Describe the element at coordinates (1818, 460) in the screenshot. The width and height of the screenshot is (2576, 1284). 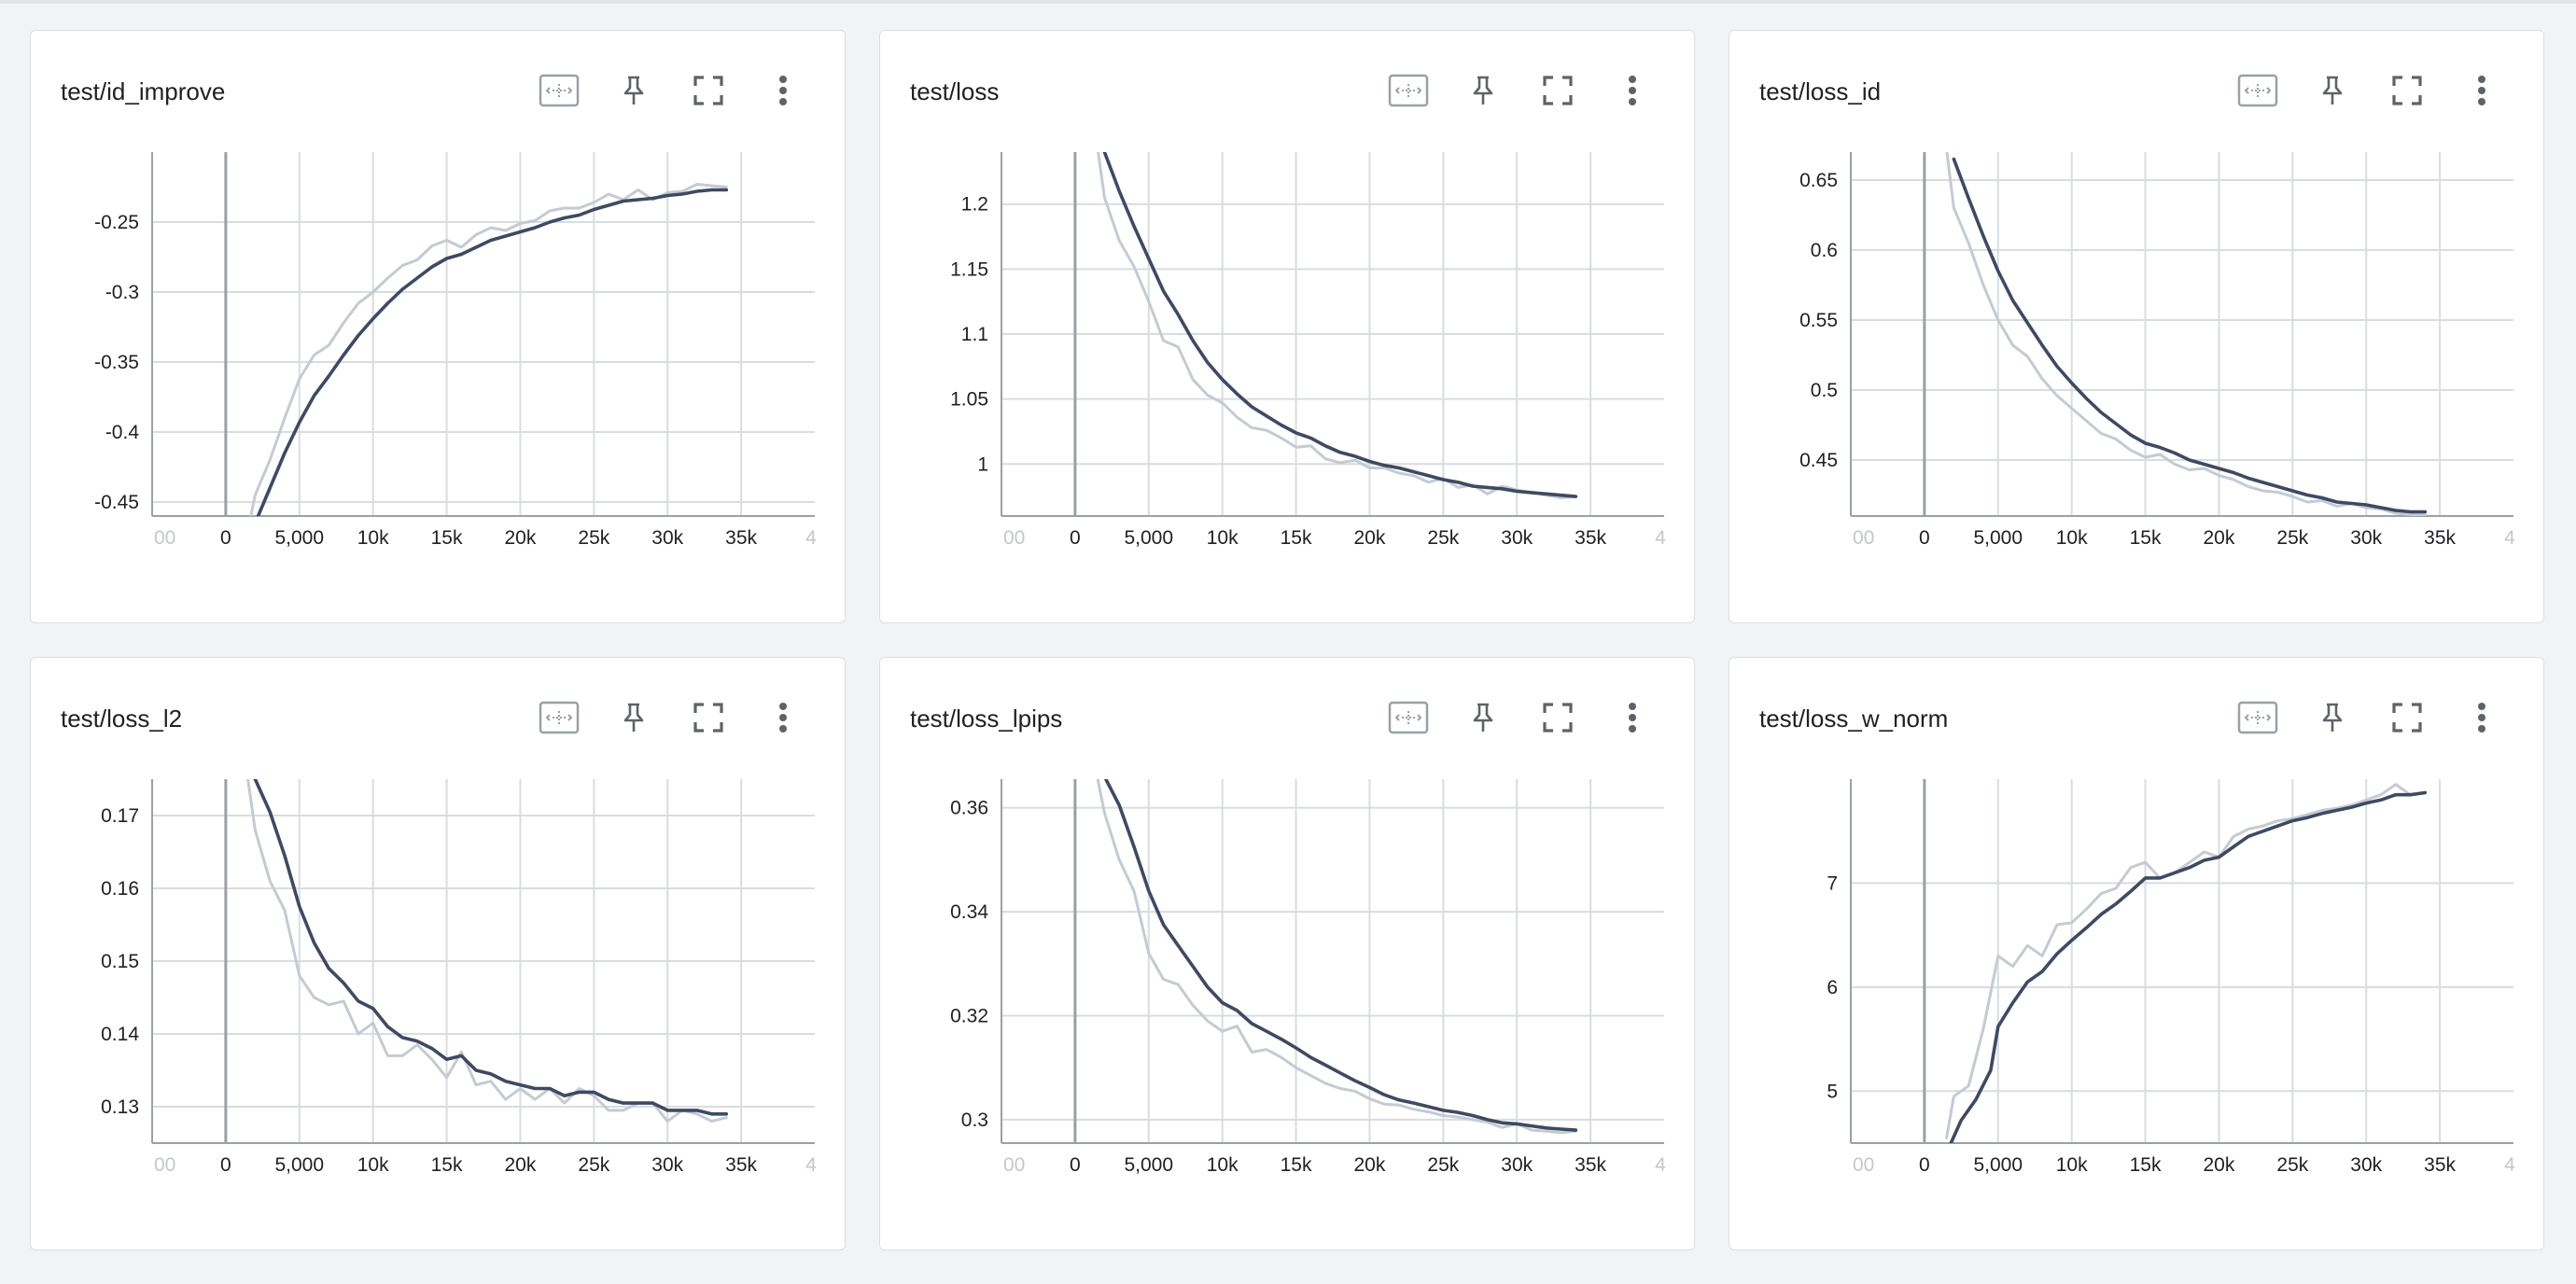
I see `y-tick-label: 0.45` at that location.